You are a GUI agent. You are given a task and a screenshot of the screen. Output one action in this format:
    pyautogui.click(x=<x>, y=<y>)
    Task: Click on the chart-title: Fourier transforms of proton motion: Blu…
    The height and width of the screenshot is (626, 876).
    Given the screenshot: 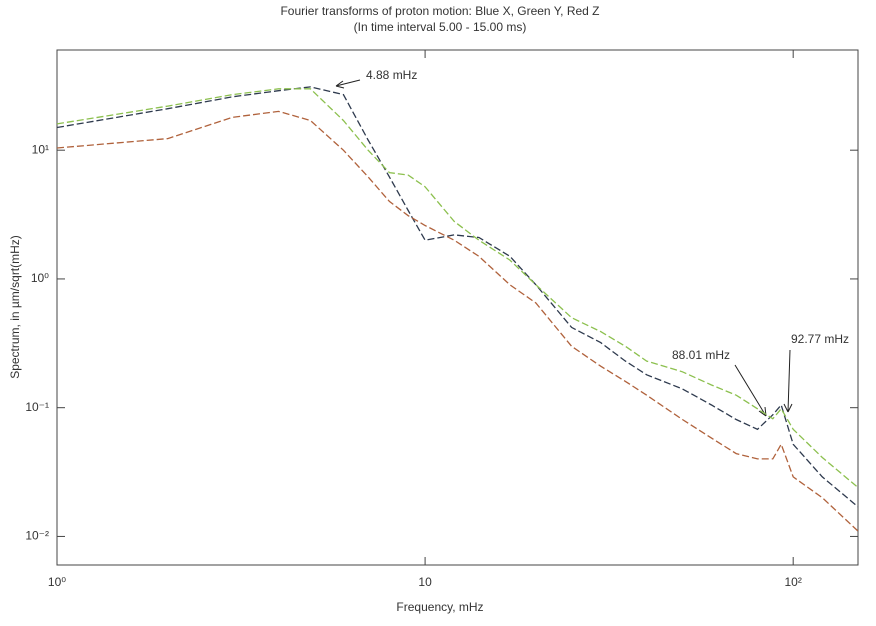 What is the action you would take?
    pyautogui.click(x=439, y=11)
    